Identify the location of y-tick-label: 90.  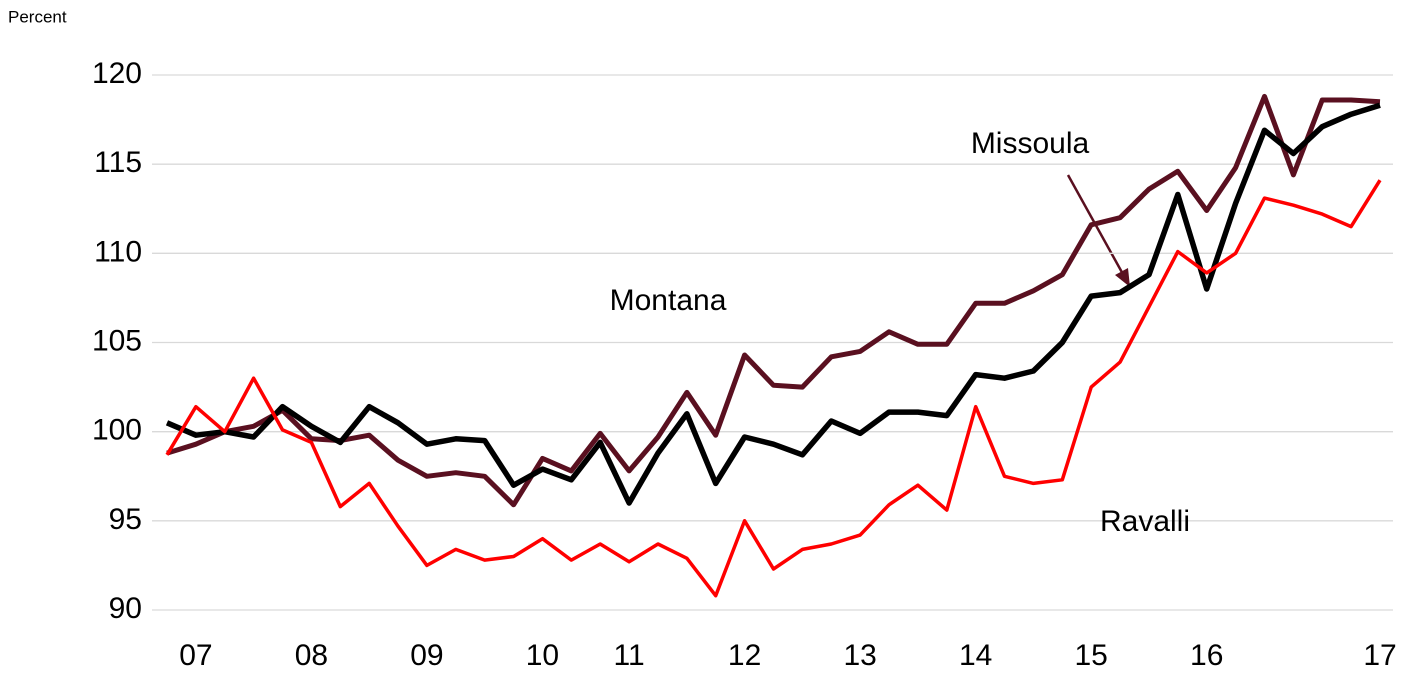
(125, 608).